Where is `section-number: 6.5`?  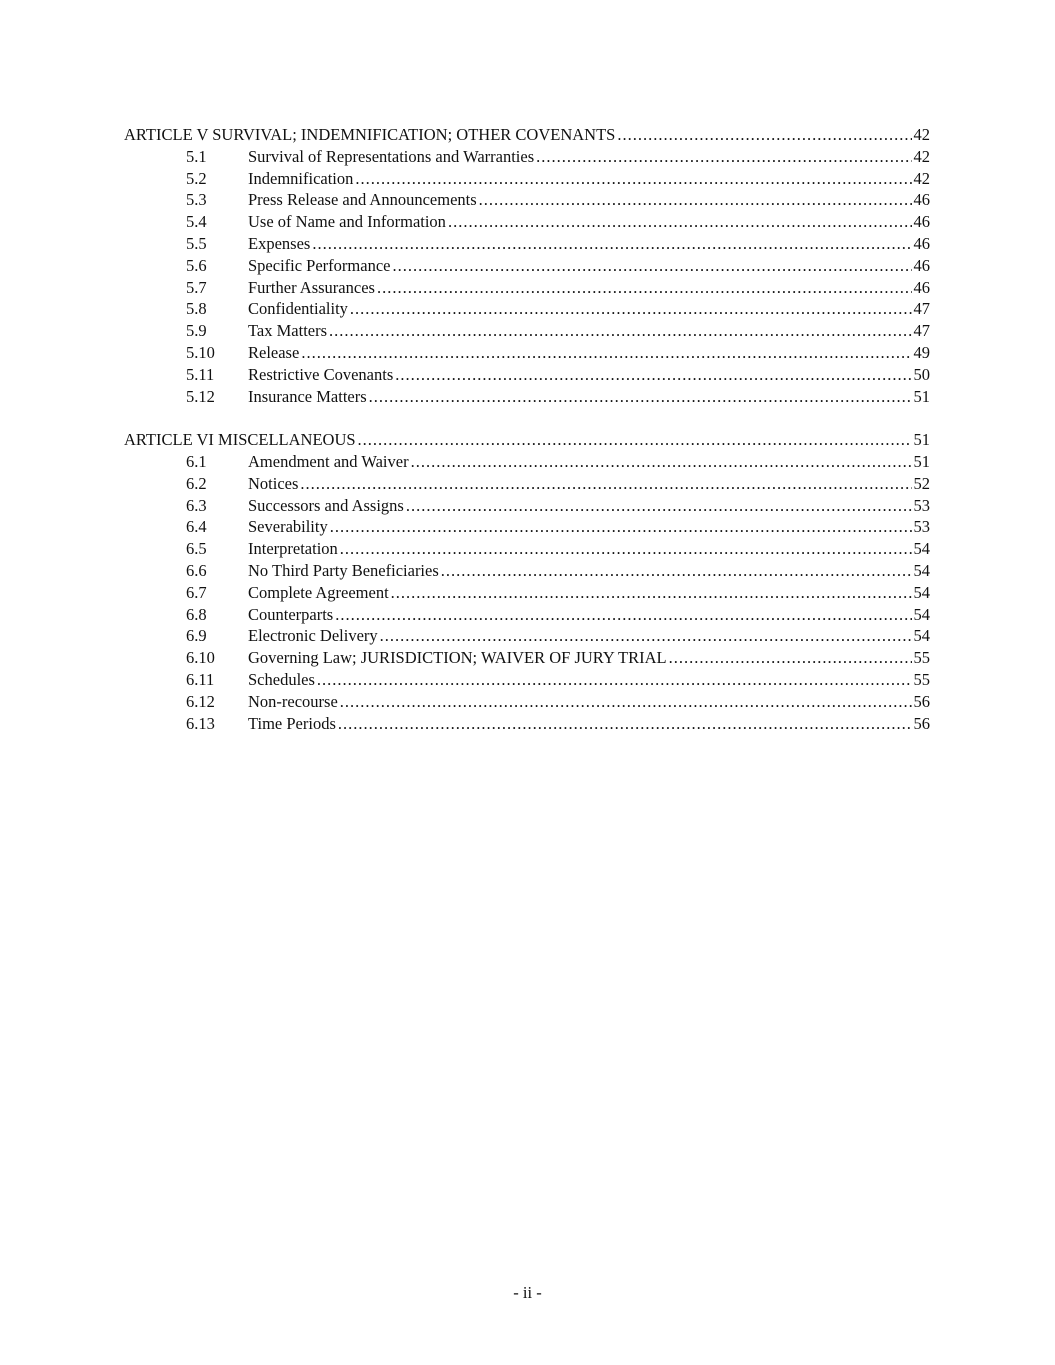 section-number: 6.5 is located at coordinates (196, 549).